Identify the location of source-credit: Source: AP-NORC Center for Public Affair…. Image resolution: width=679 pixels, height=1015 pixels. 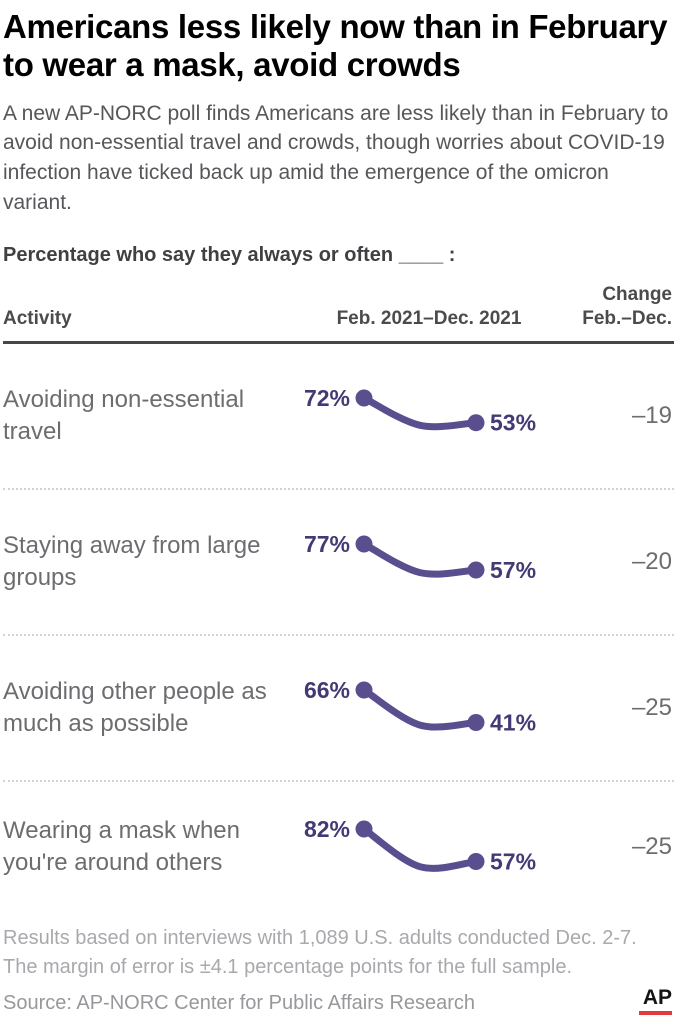
(239, 1003).